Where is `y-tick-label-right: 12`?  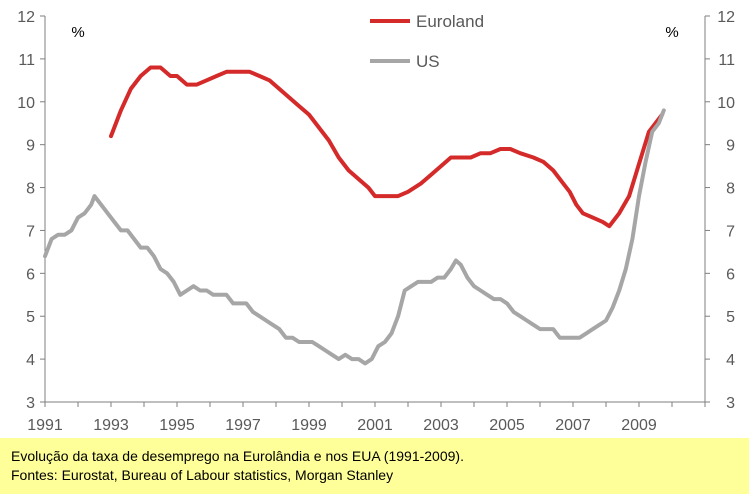 y-tick-label-right: 12 is located at coordinates (726, 17).